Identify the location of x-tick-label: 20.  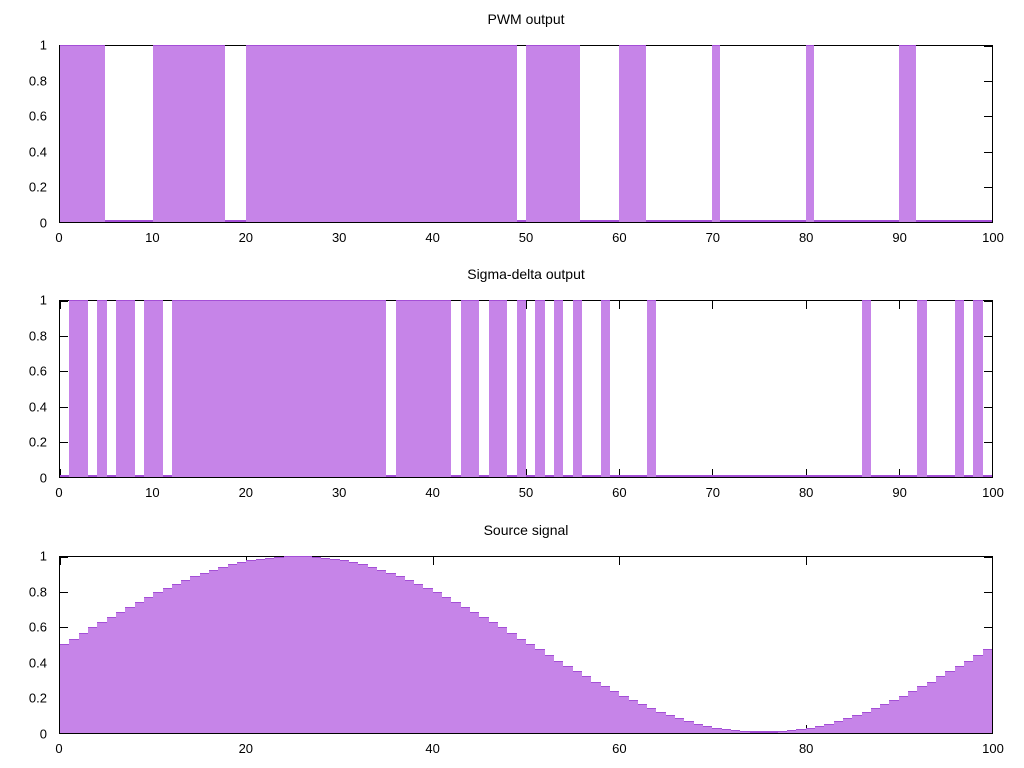
(246, 492).